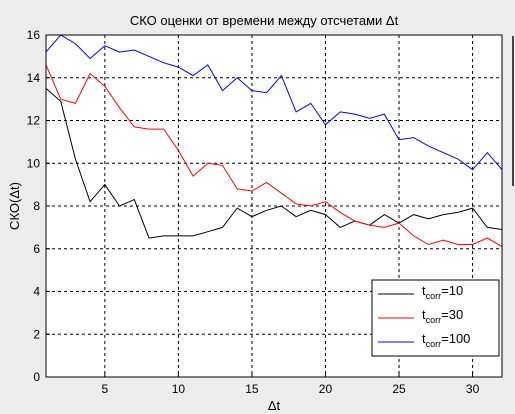 The height and width of the screenshot is (414, 515). I want to click on x-tick-label: 10, so click(179, 389).